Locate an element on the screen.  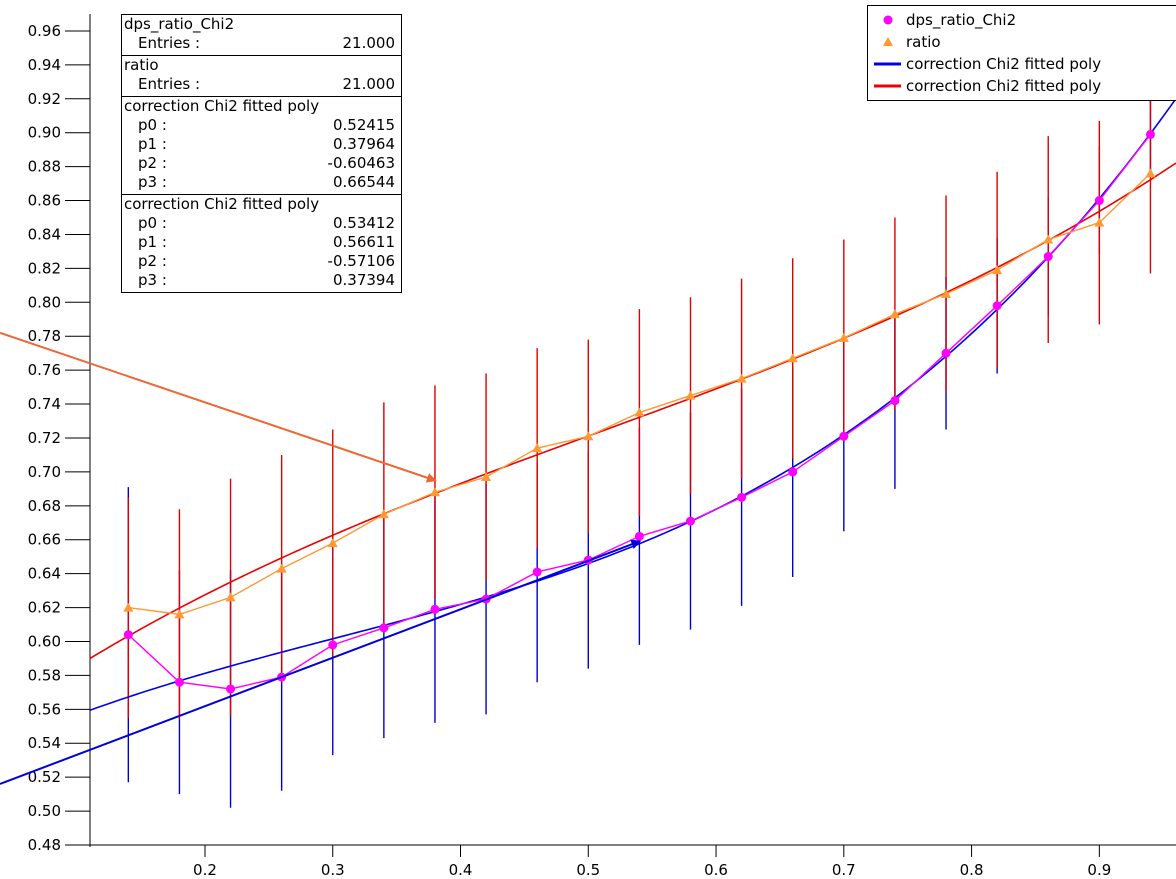
y-tick-label: 0.60 is located at coordinates (44, 641).